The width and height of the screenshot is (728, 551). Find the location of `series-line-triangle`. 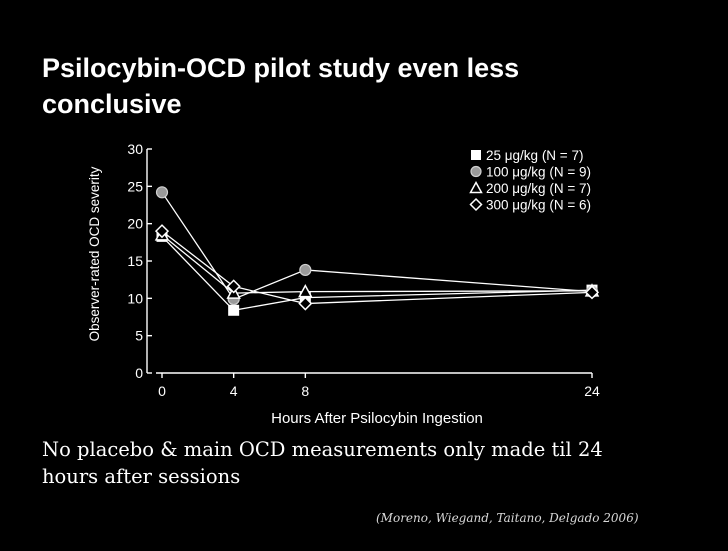

series-line-triangle is located at coordinates (377, 264).